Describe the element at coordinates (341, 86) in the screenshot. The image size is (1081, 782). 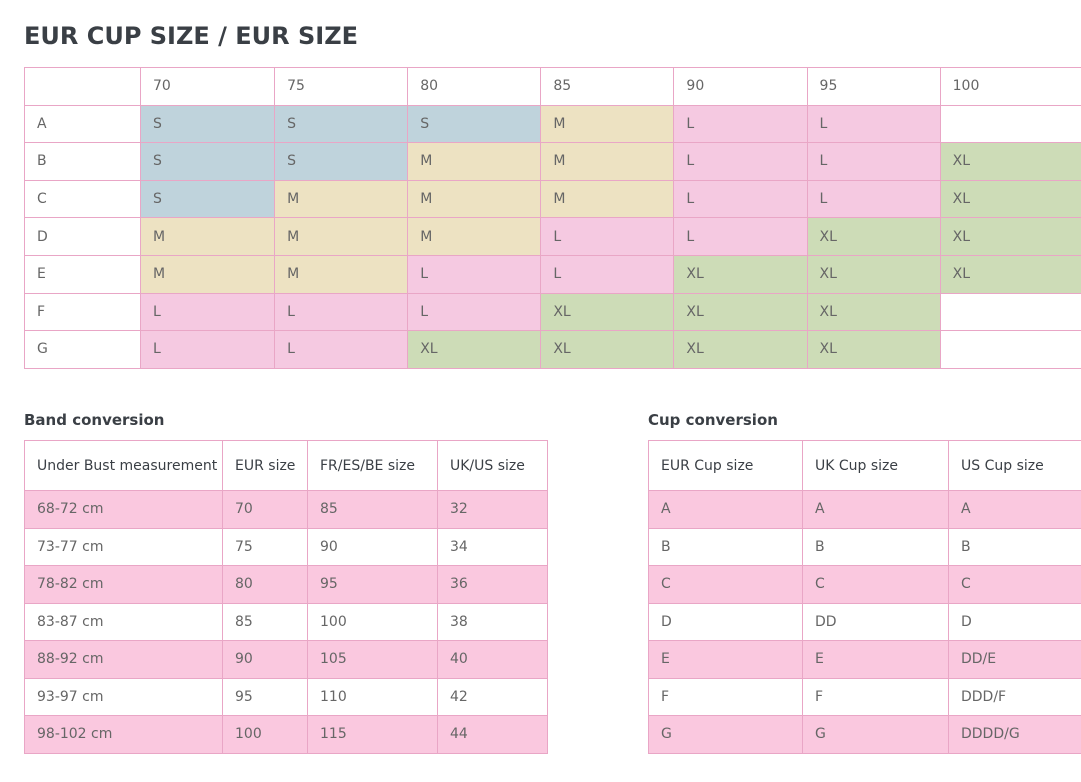
I see `band-header-75: 75` at that location.